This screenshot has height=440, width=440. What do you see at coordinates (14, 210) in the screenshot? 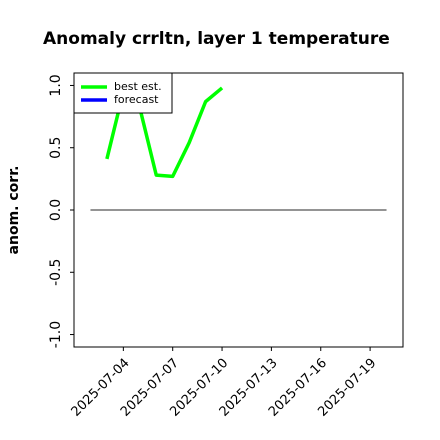
I see `y-axis-label: anom. corr.` at bounding box center [14, 210].